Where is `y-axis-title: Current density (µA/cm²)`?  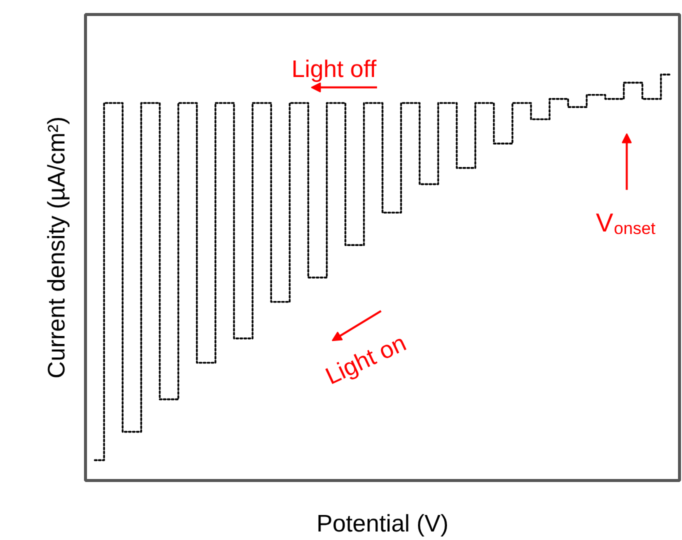 y-axis-title: Current density (µA/cm²) is located at coordinates (57, 247).